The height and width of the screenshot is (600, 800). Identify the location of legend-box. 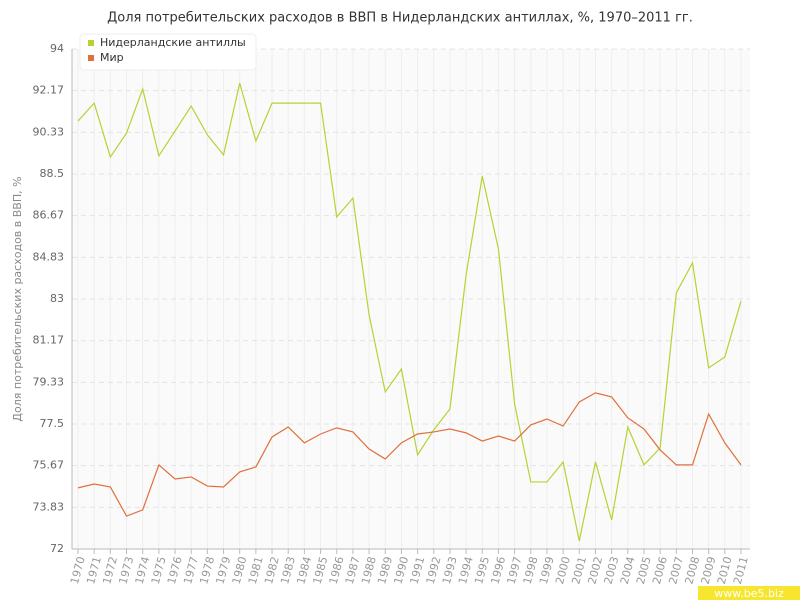
(168, 52).